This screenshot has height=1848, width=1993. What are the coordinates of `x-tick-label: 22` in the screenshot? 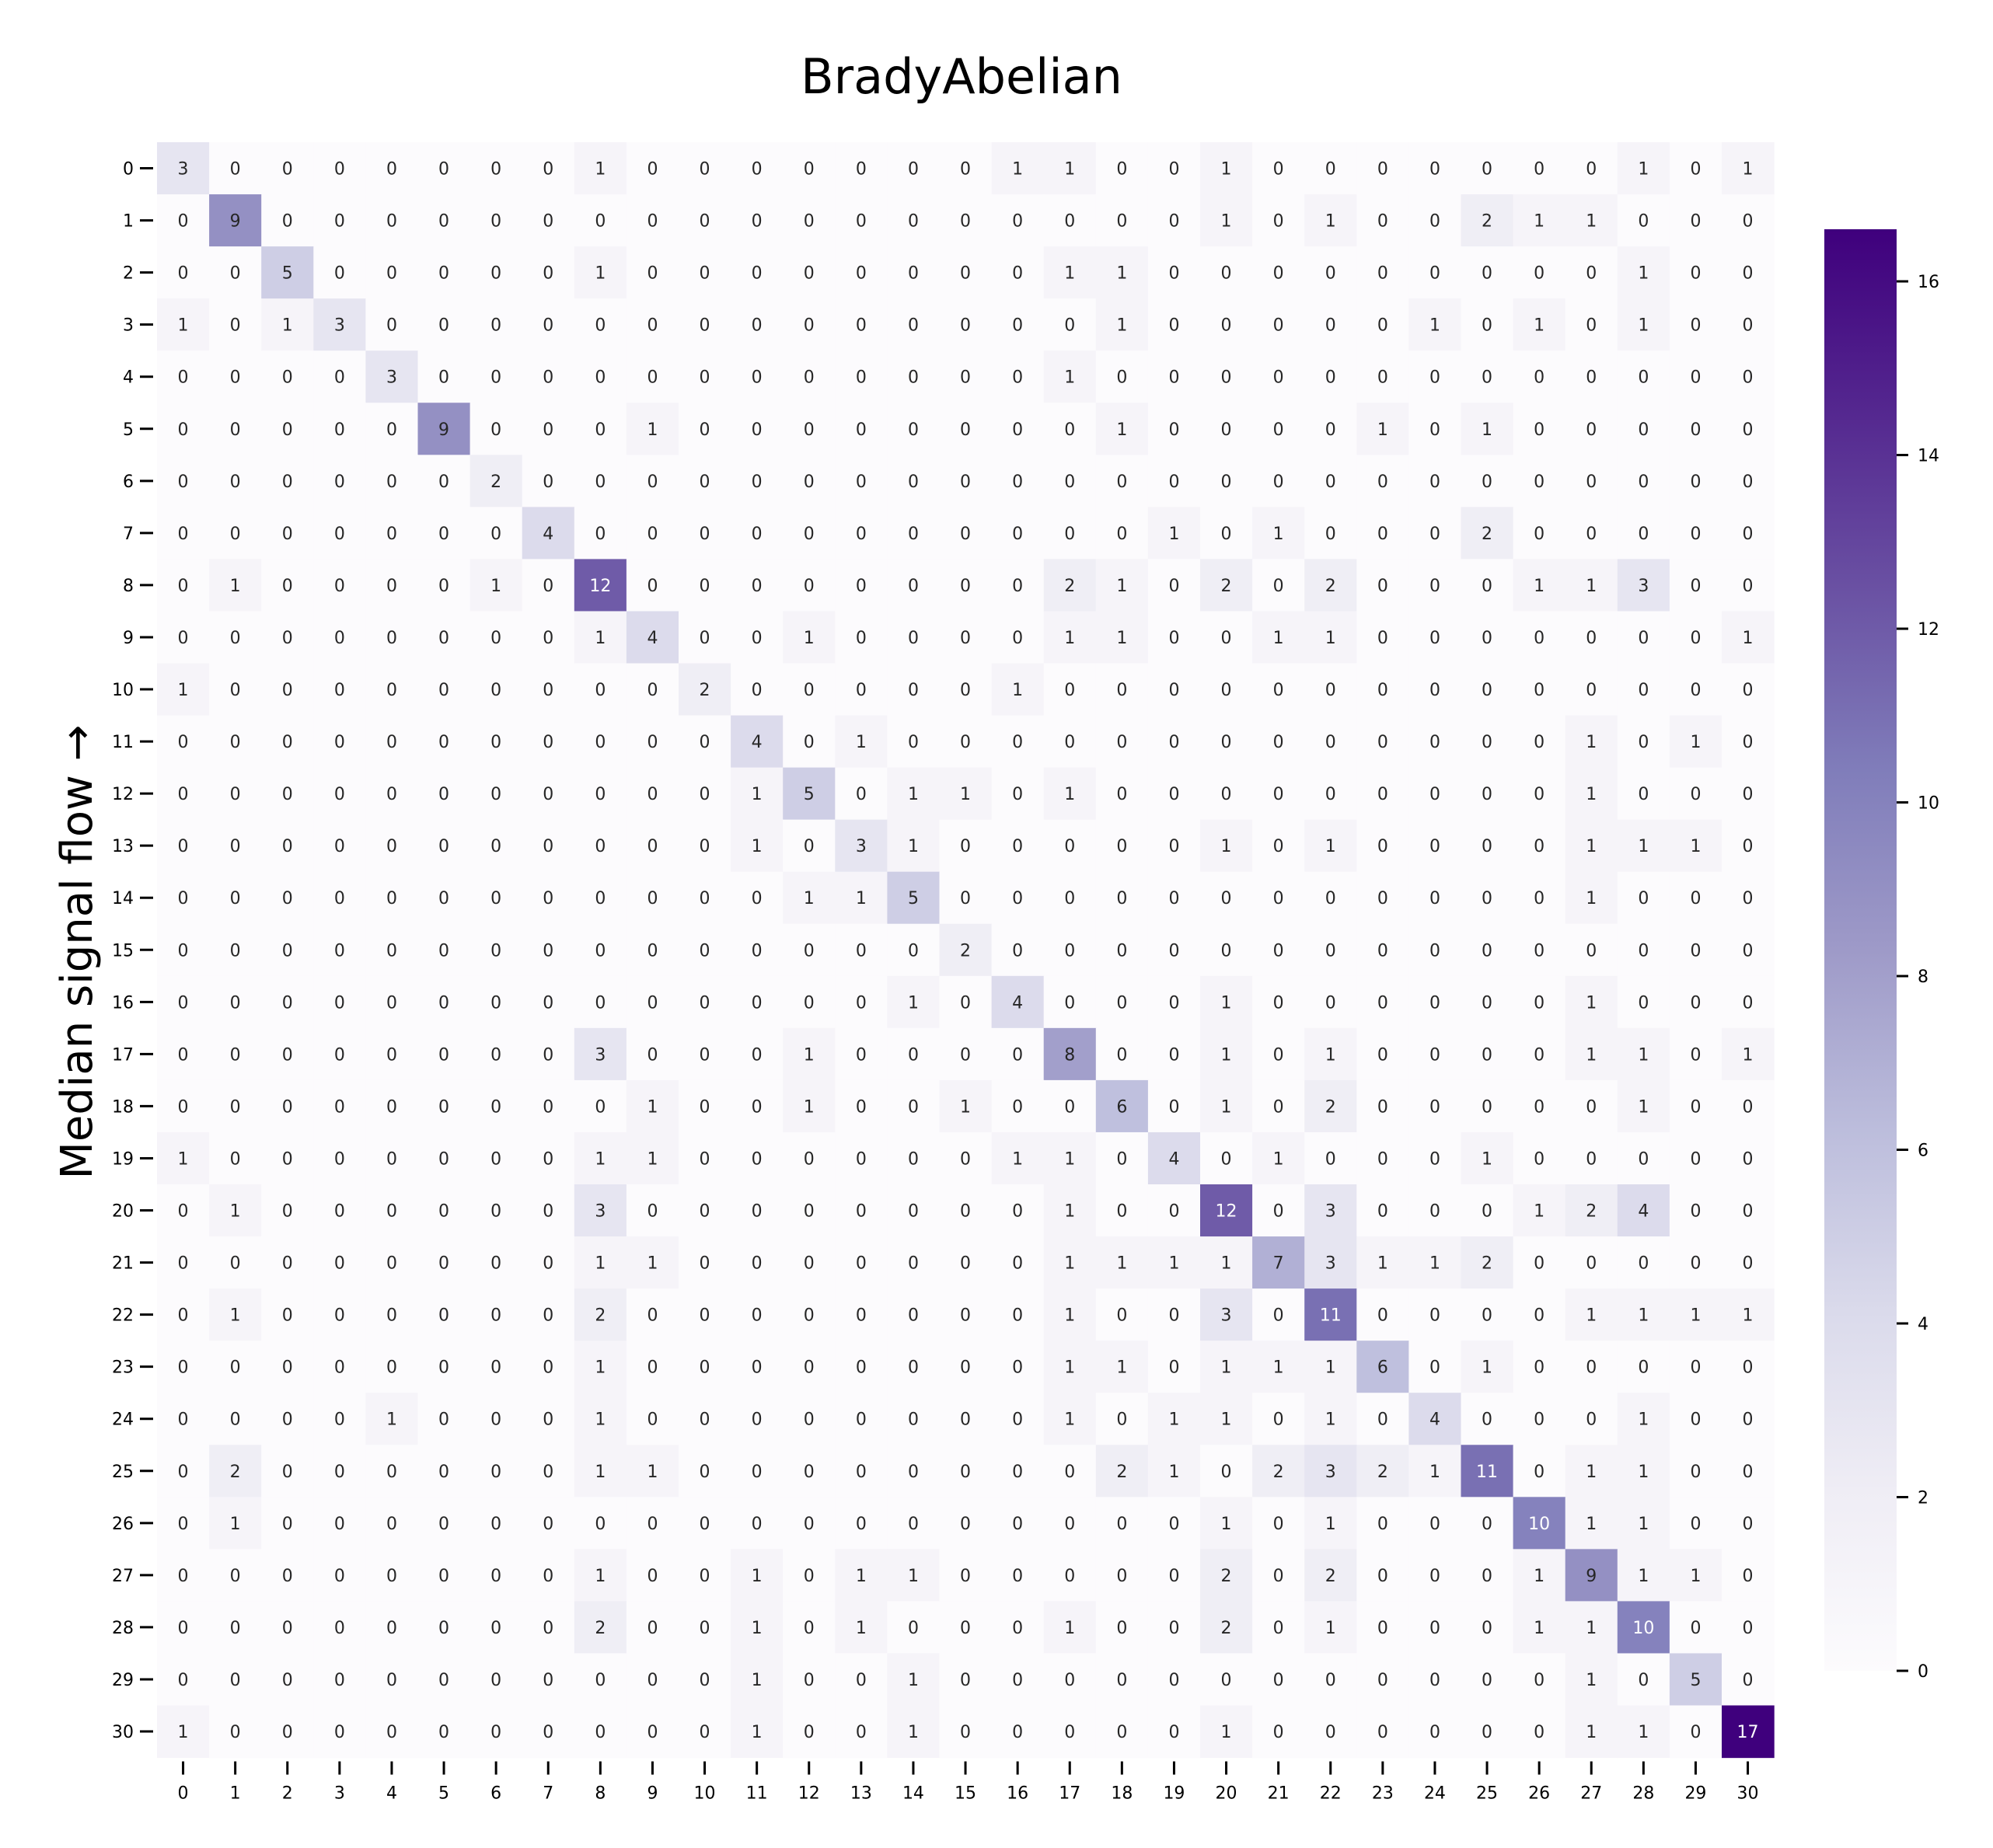 It's located at (1331, 1794).